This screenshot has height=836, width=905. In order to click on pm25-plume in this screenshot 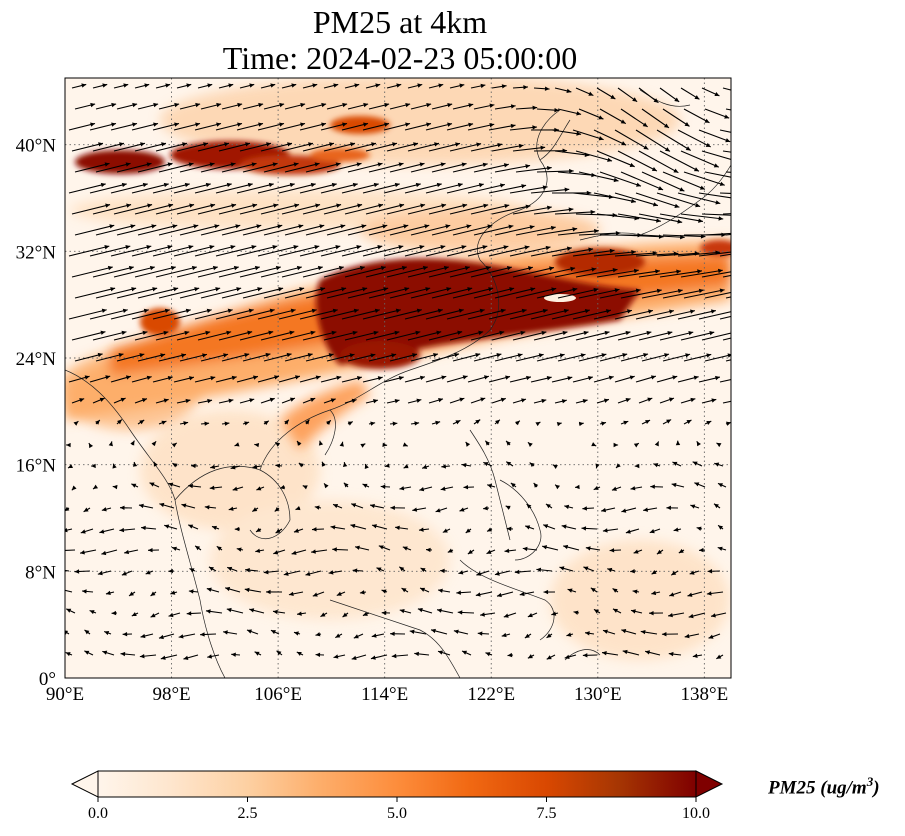, I will do `click(325, 415)`.